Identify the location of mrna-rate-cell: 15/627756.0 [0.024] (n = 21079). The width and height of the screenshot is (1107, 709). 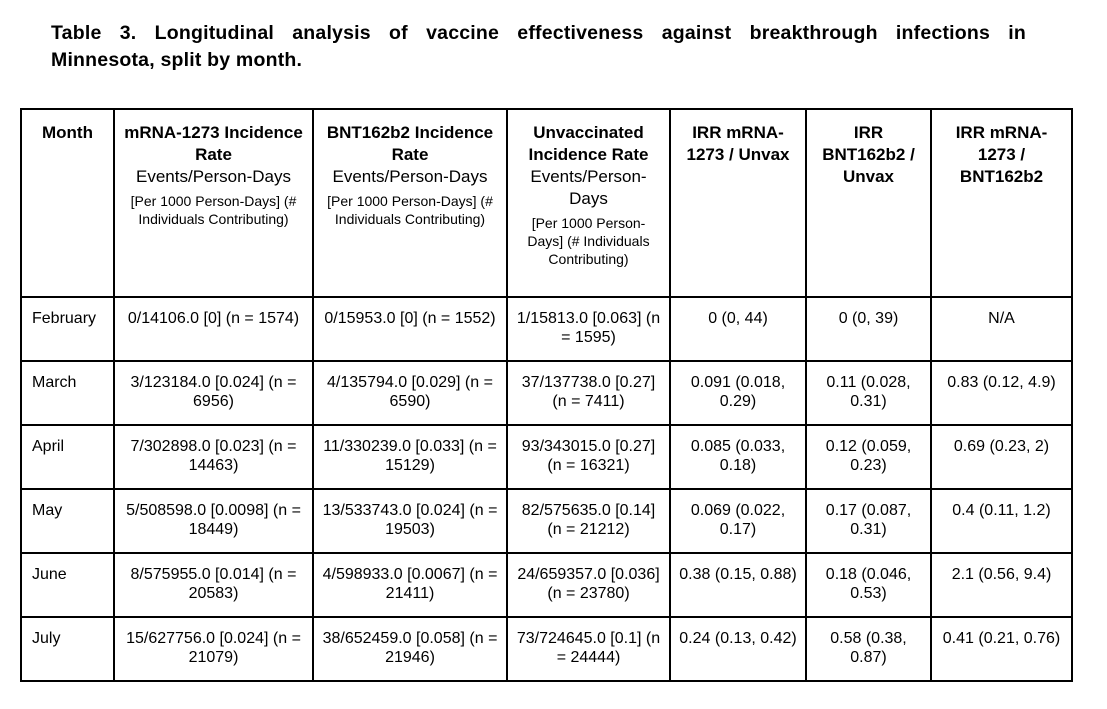
(213, 649).